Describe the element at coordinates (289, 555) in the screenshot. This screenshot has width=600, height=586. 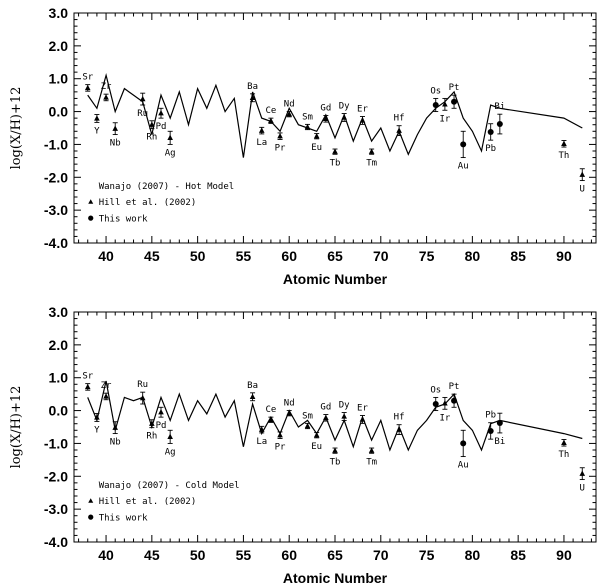
I see `x-tick-label: 60` at that location.